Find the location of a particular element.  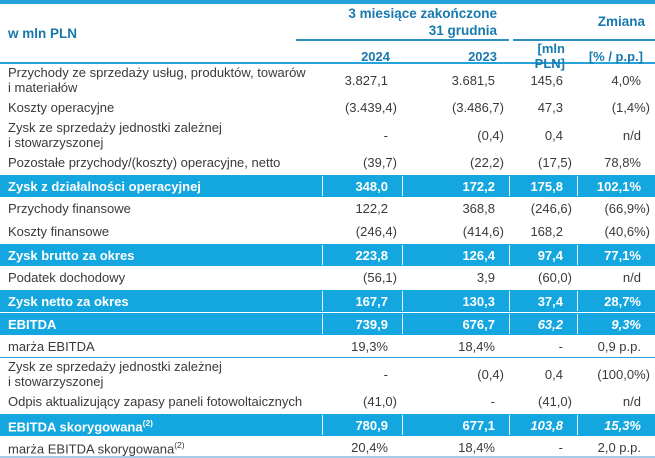

column-header-change-pct: [% / p.p.] is located at coordinates (615, 56).